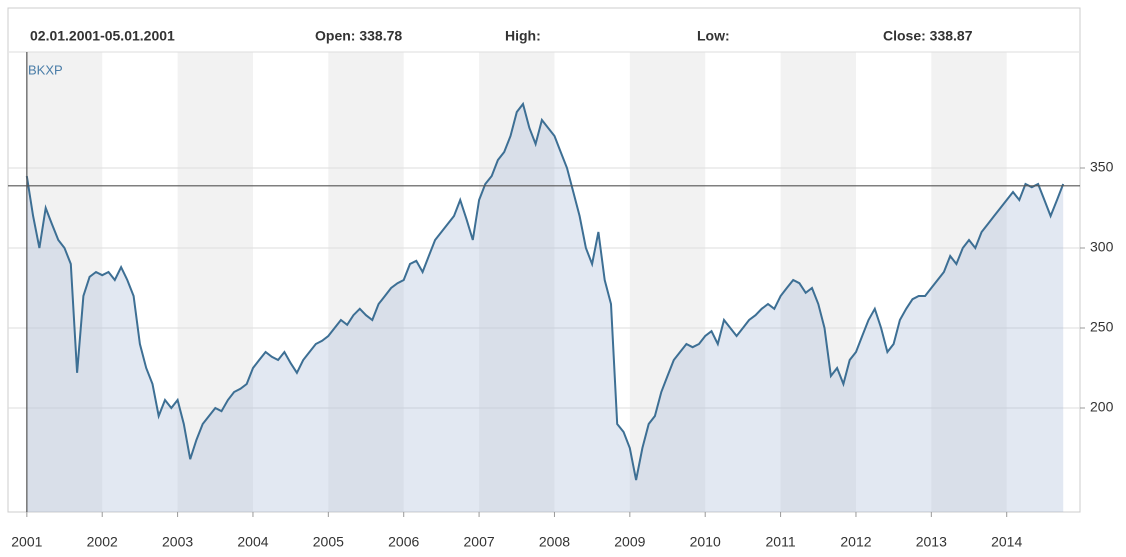  What do you see at coordinates (705, 542) in the screenshot?
I see `x-tick-label: 2010` at bounding box center [705, 542].